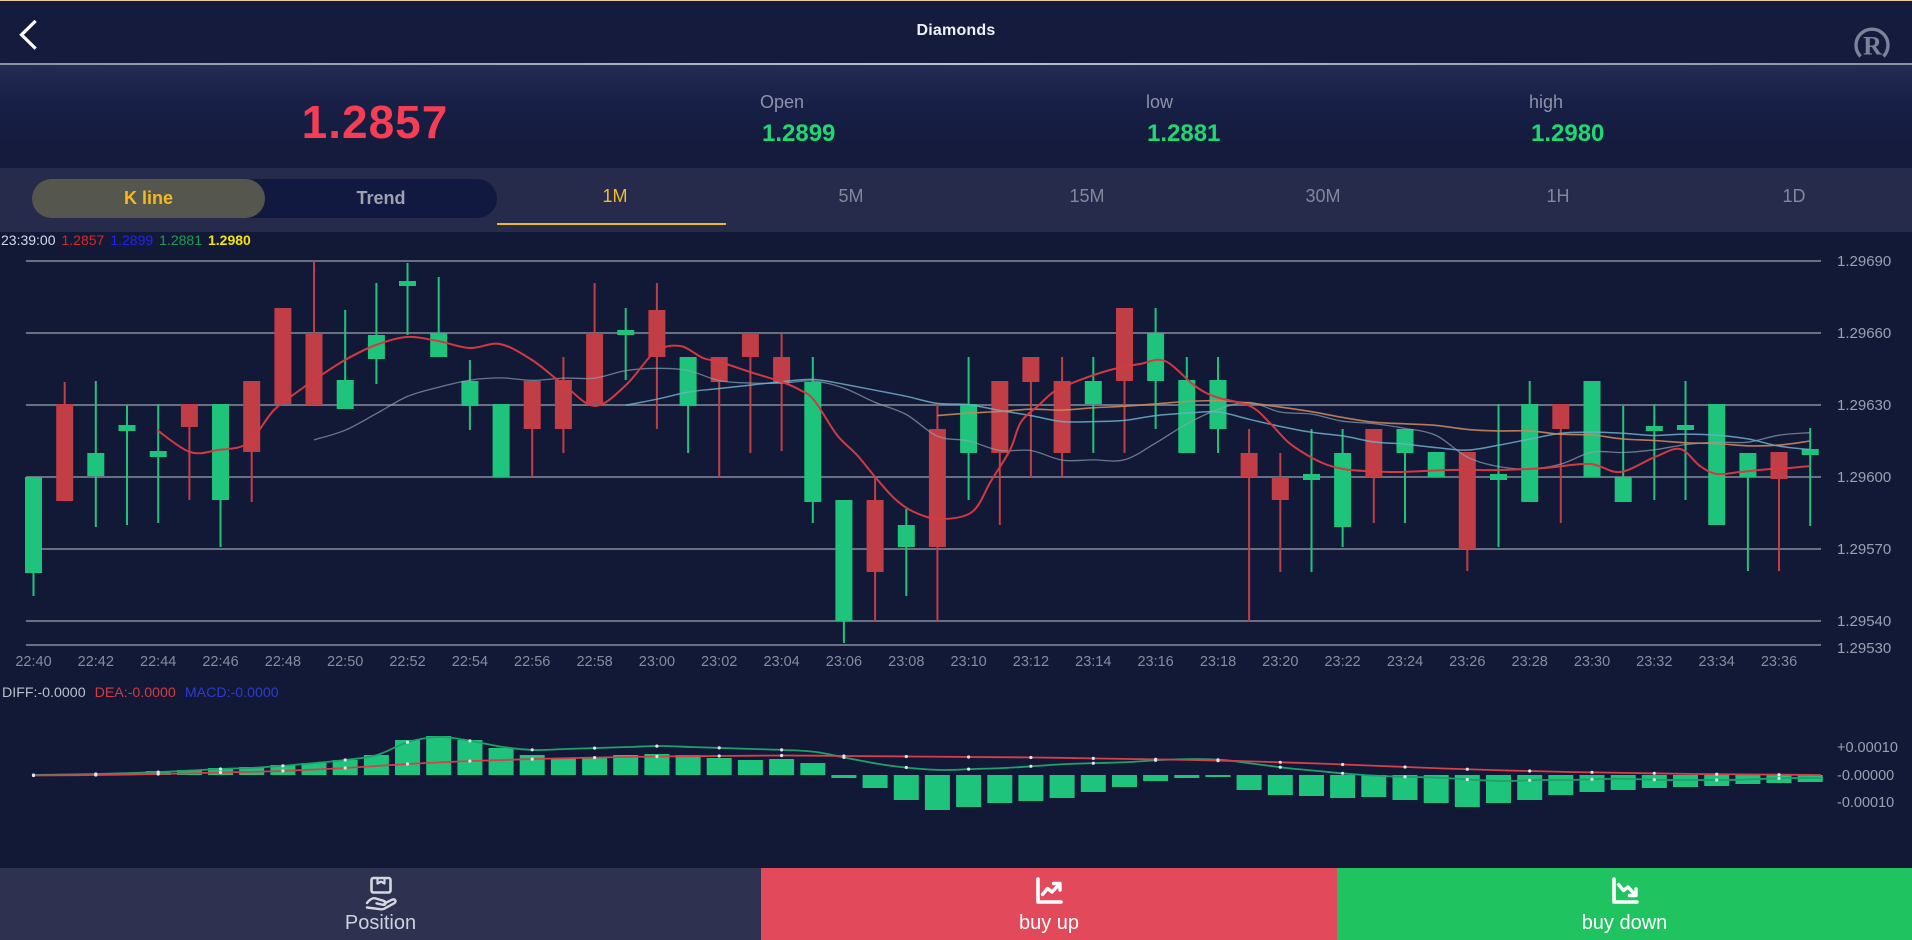  Describe the element at coordinates (1218, 662) in the screenshot. I see `svg-text: 23:18` at that location.